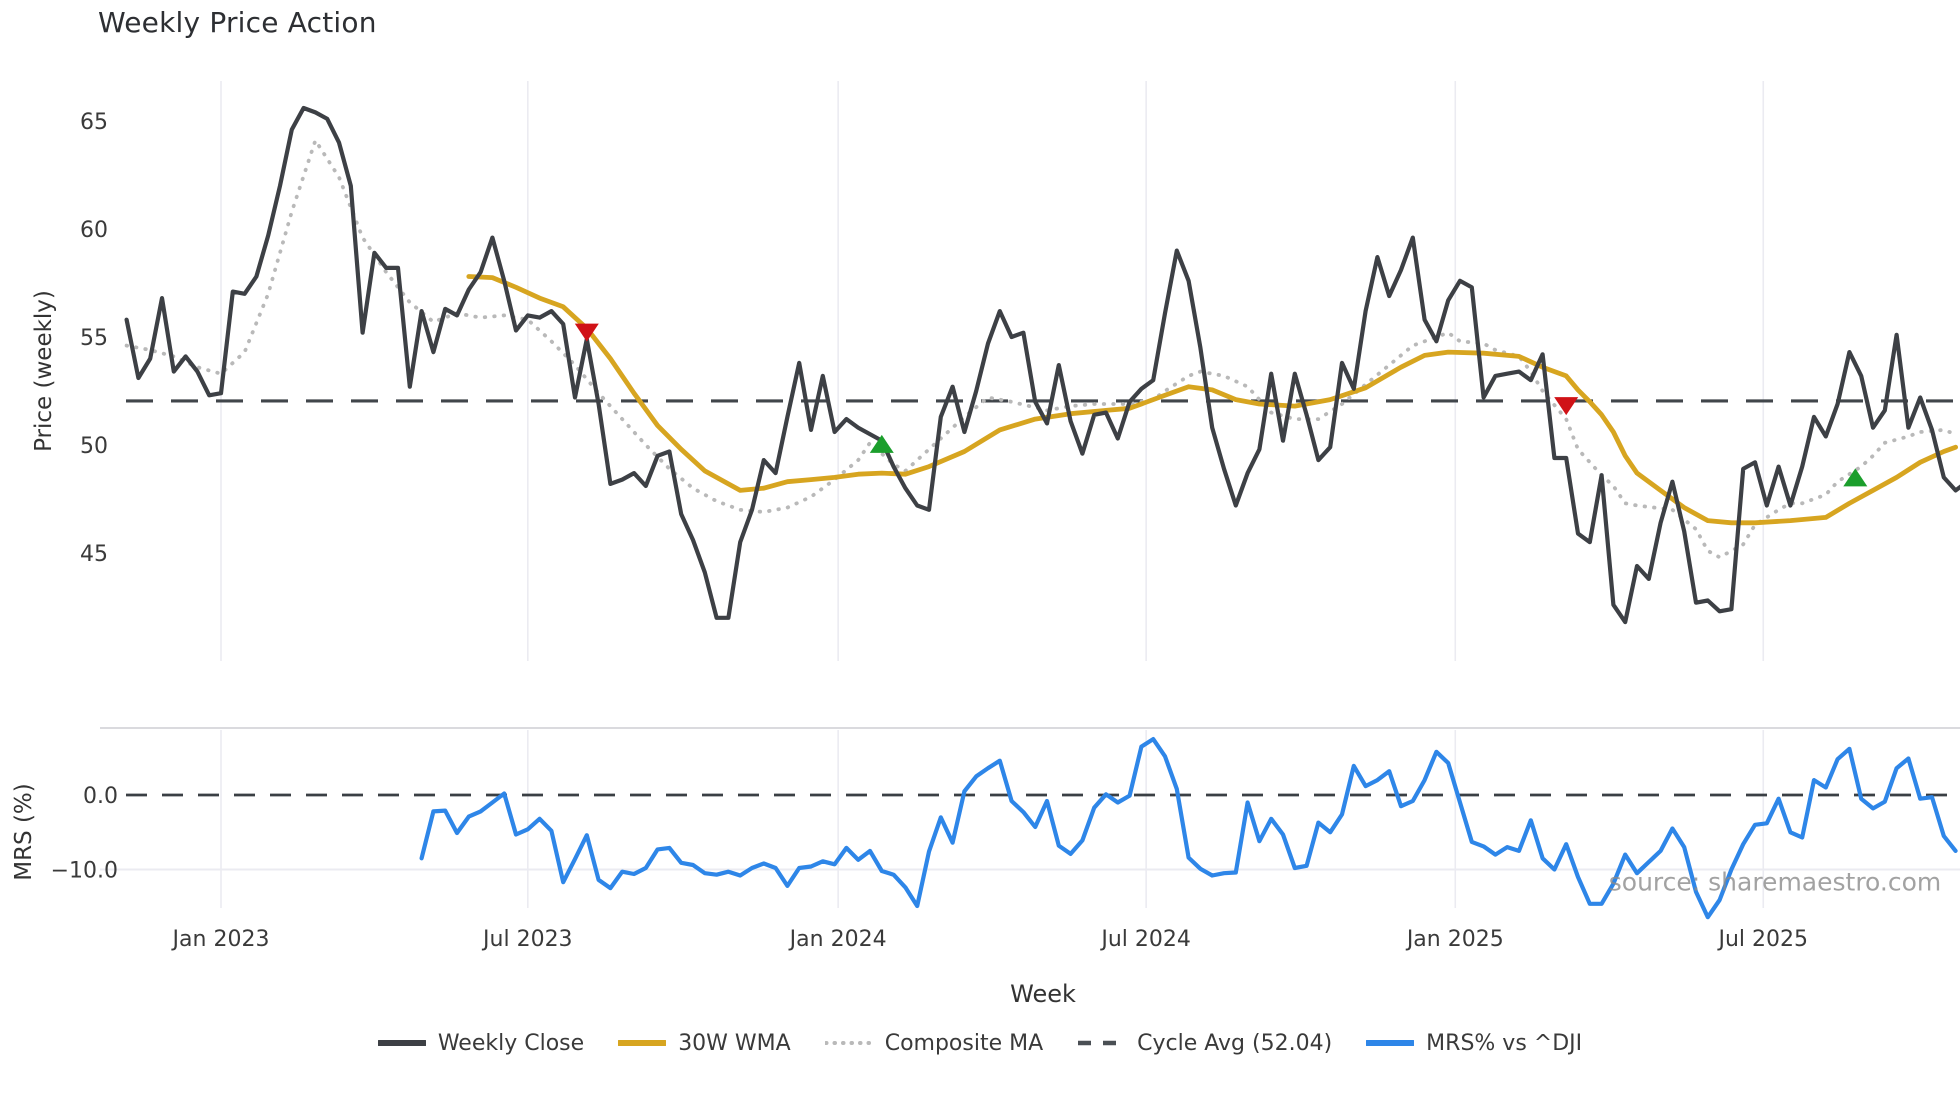 This screenshot has height=1102, width=1960. I want to click on price-tick-label: 65, so click(94, 122).